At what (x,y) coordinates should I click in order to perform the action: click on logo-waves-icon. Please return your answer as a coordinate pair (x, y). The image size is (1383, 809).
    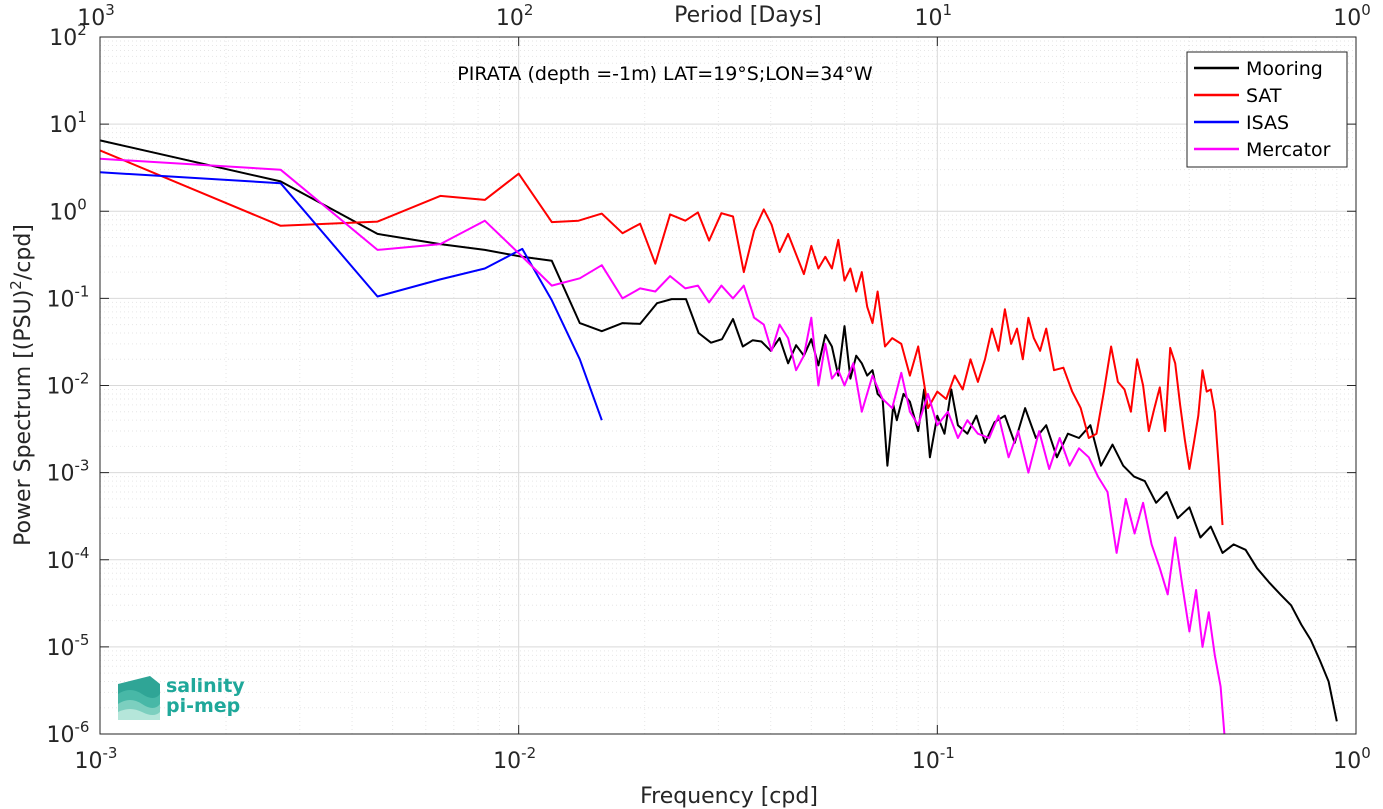
    Looking at the image, I should click on (139, 698).